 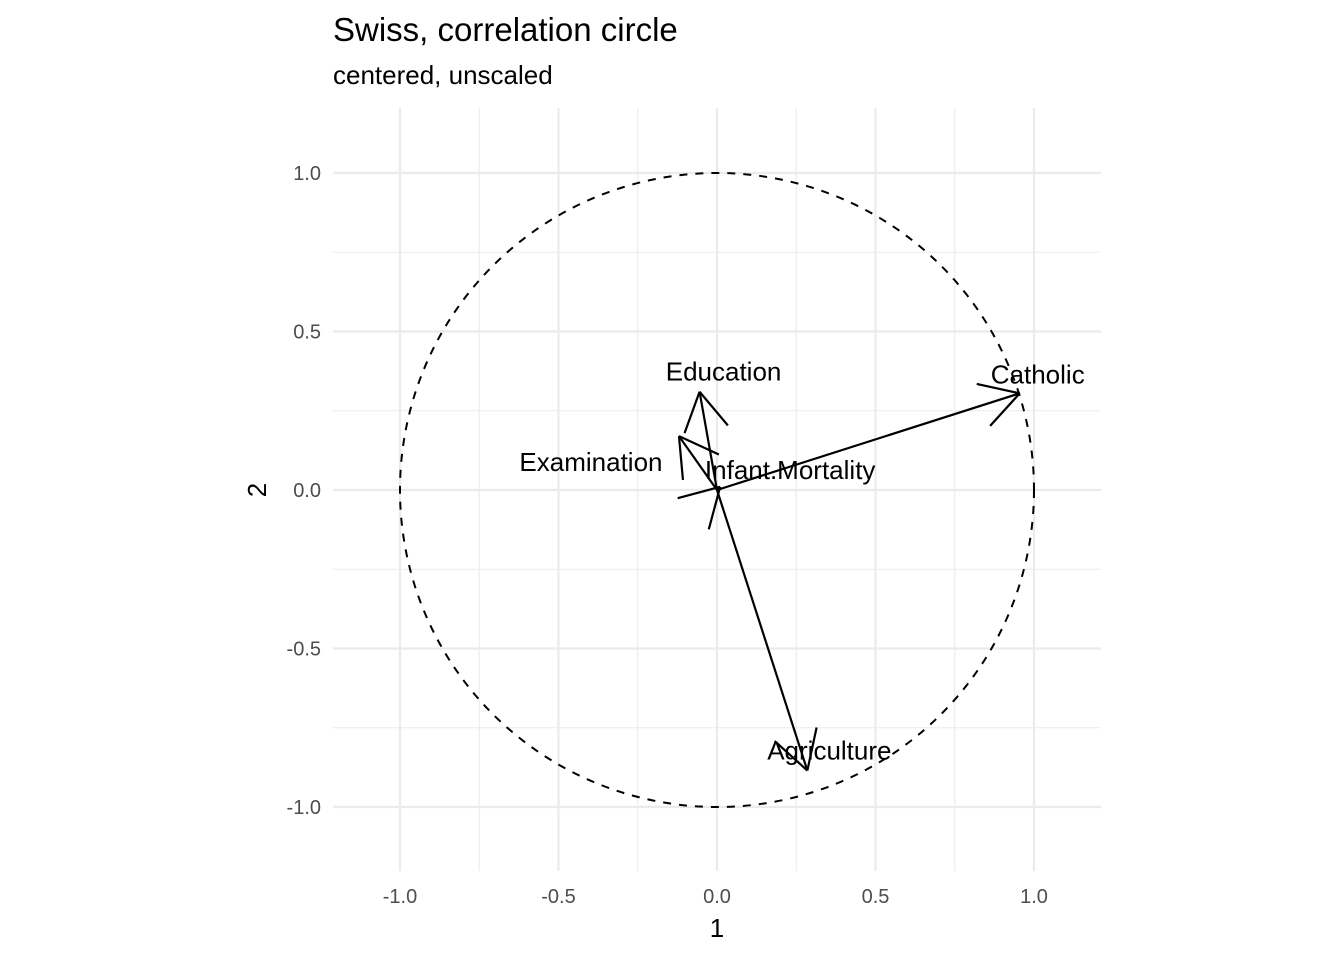 I want to click on y-tick-label: 0.0, so click(x=307, y=491).